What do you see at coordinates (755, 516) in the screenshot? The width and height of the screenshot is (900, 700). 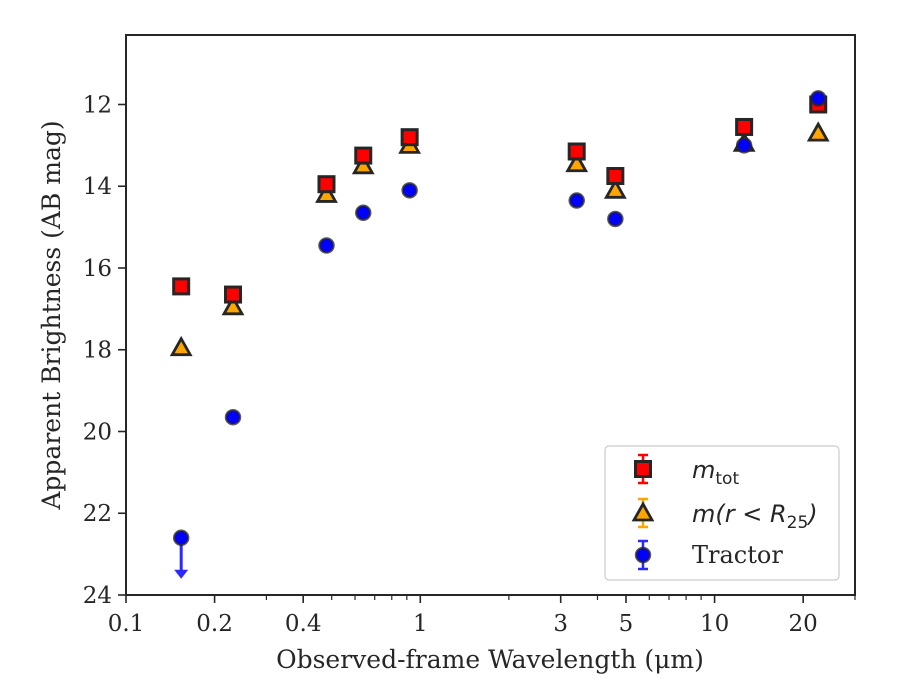 I see `legend-label-m-r25: m(r < R25)` at bounding box center [755, 516].